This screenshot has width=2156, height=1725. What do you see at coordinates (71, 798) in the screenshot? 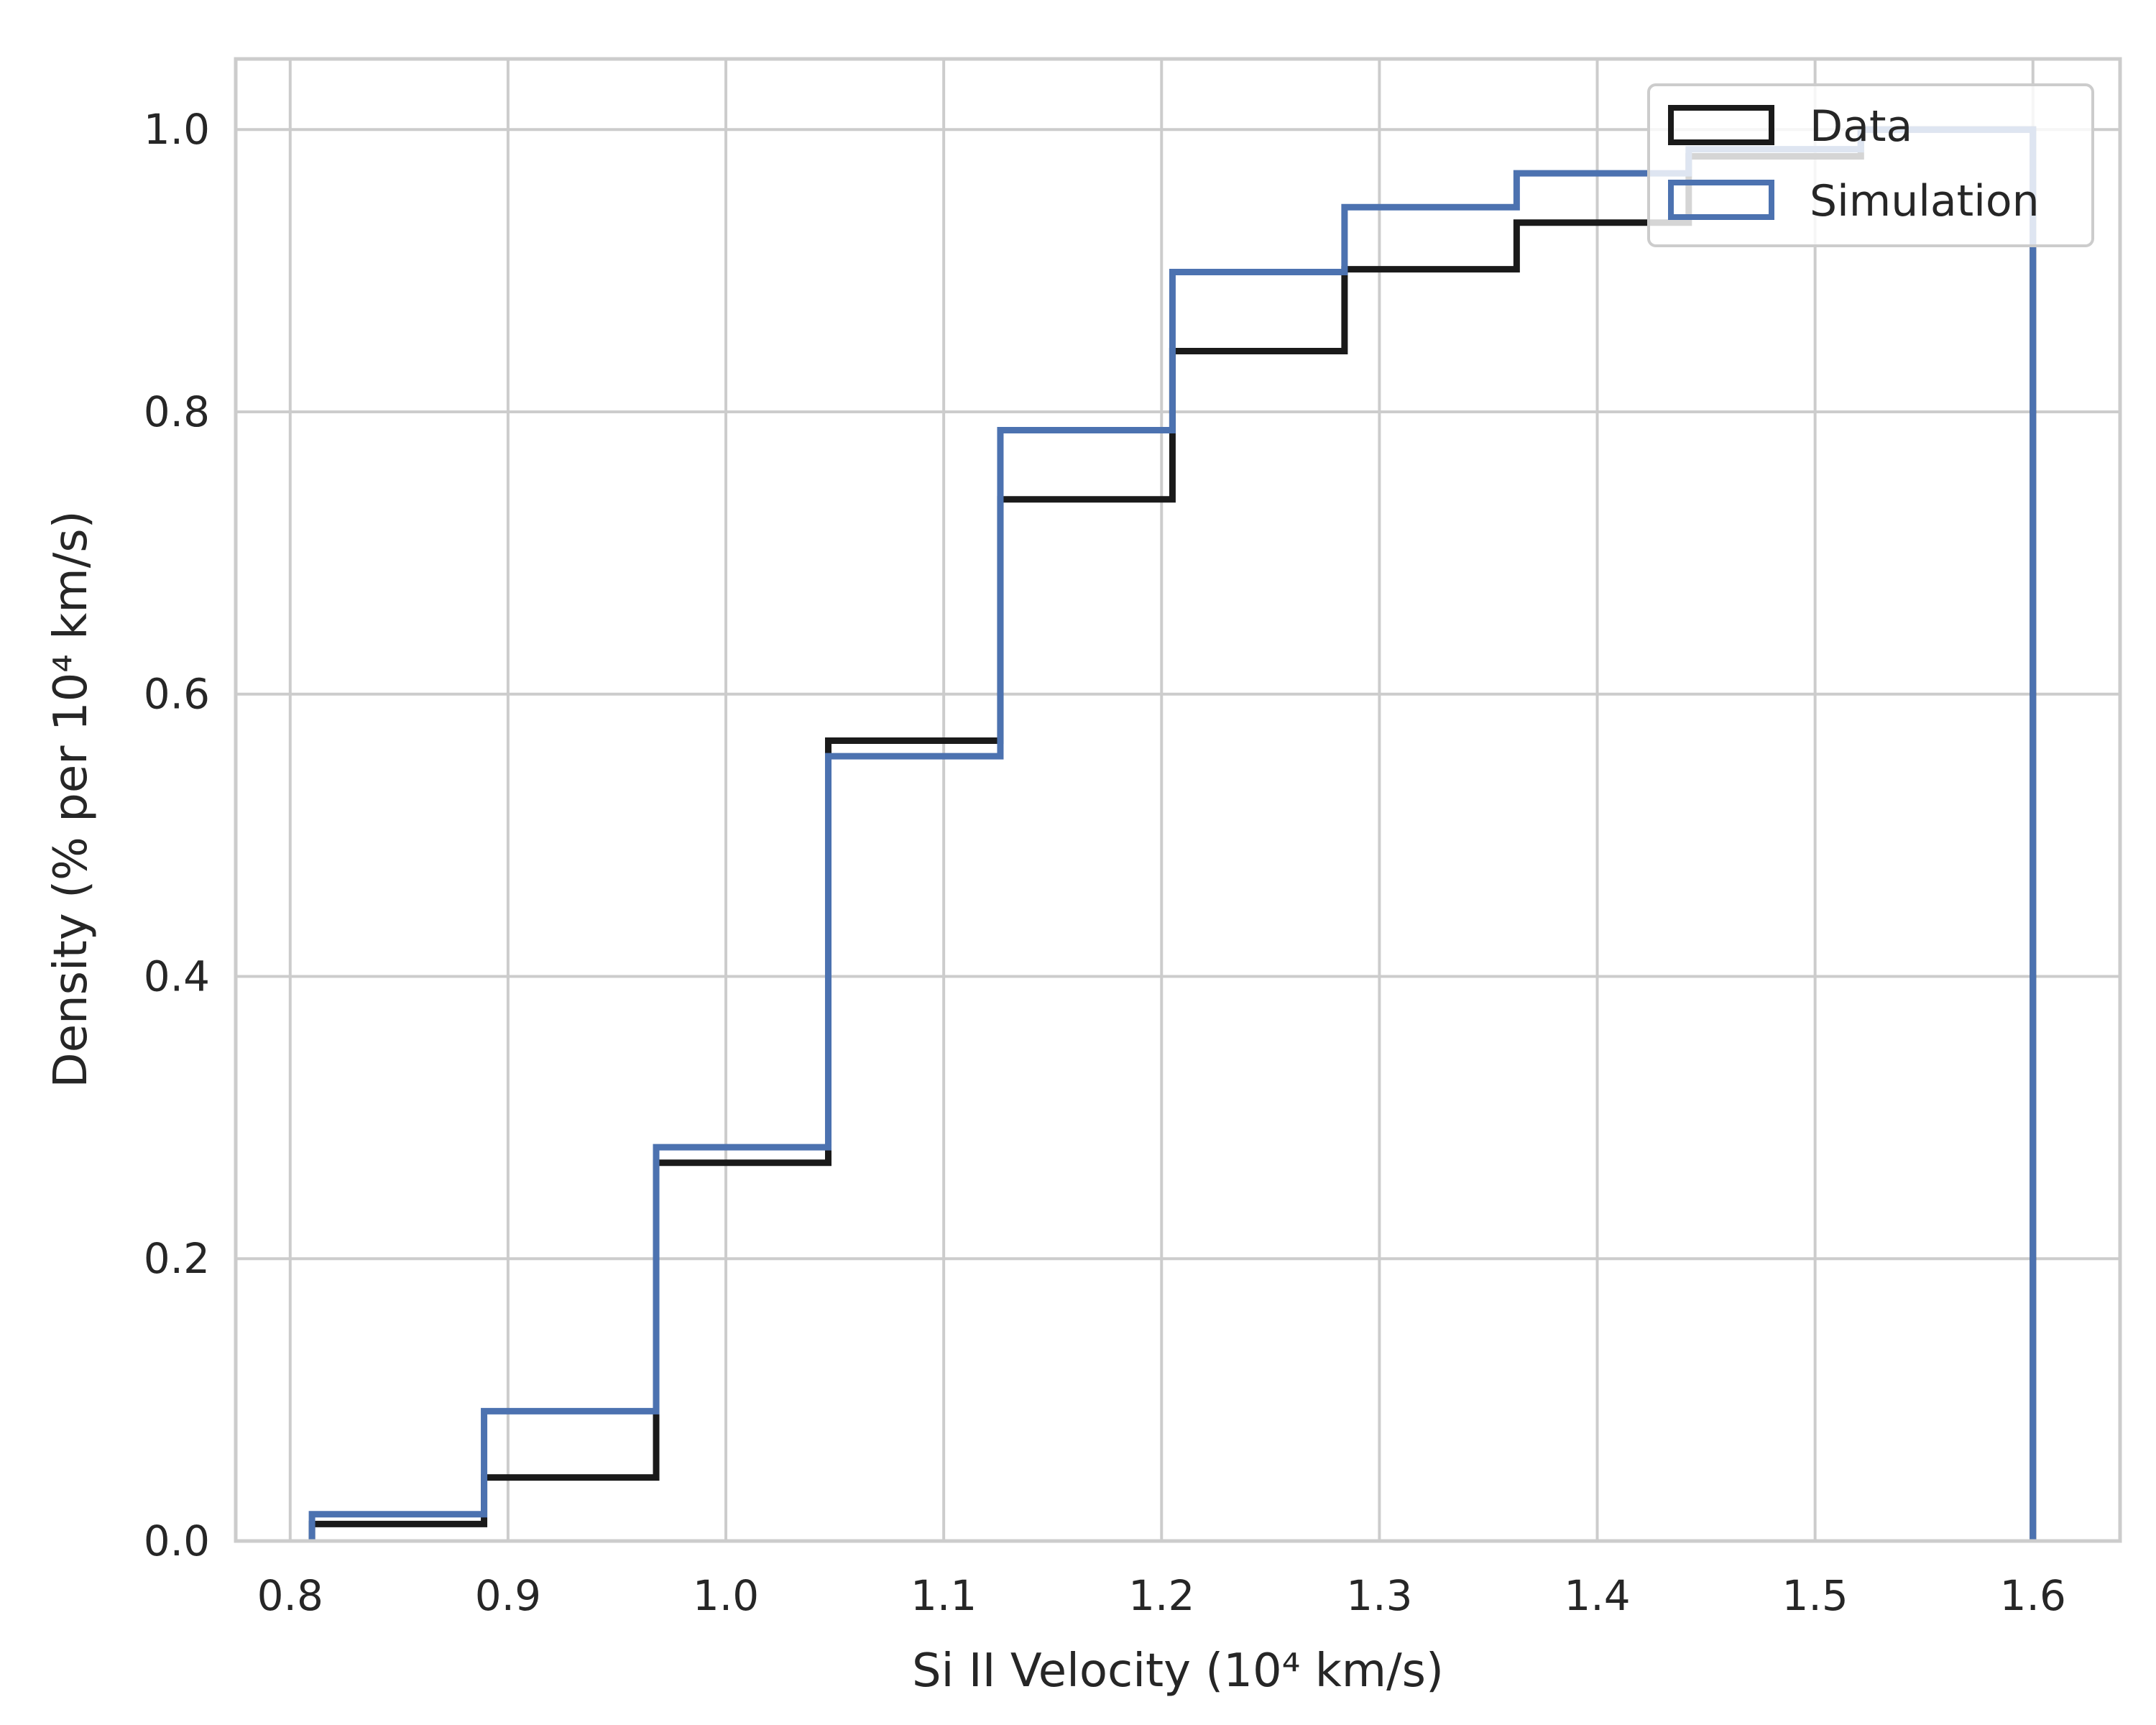
I see `y-axis-label: Density (% per 10⁴ km/s)` at bounding box center [71, 798].